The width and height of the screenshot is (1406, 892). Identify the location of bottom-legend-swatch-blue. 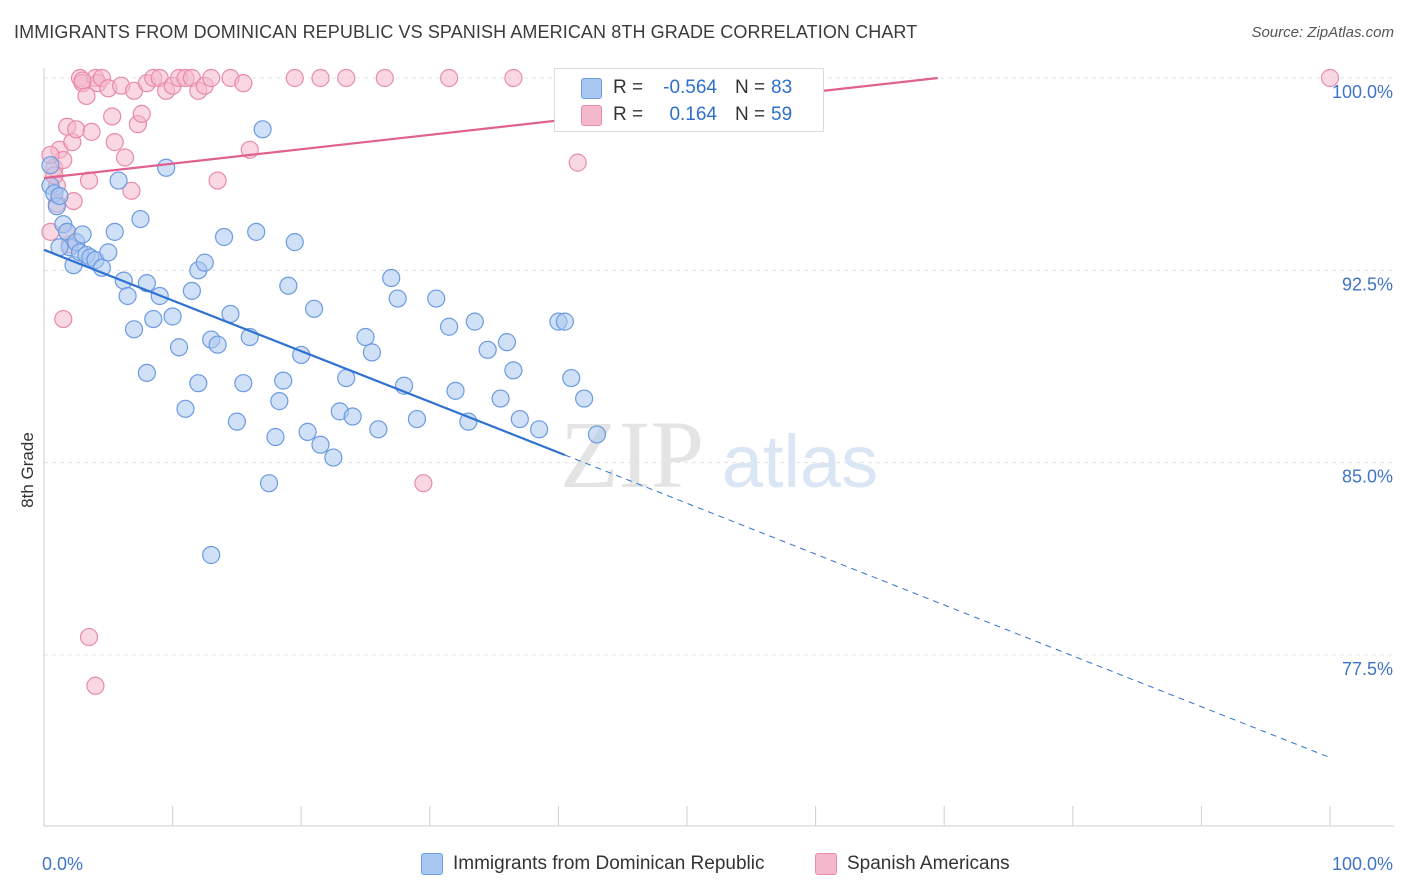
(432, 864).